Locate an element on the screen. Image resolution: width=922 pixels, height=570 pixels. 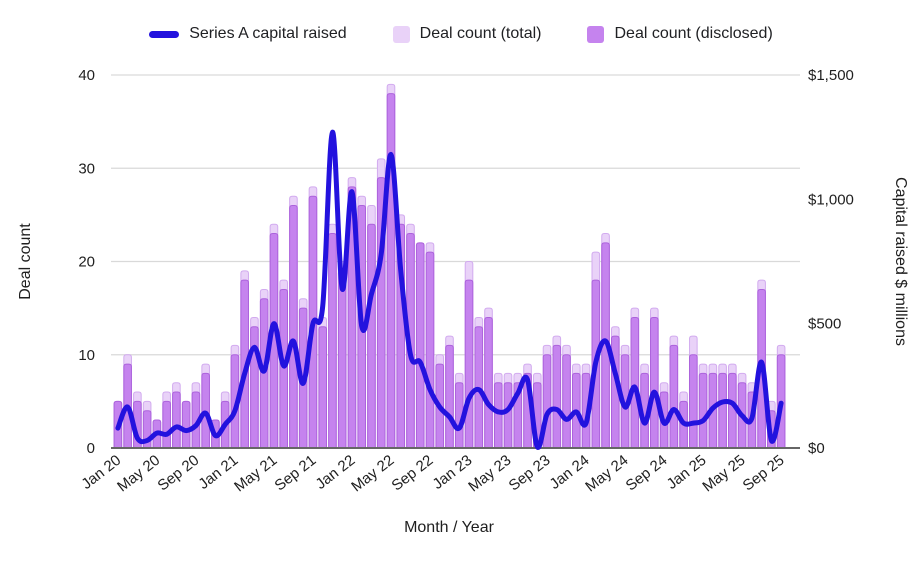
legend-item-deal-count-total: Deal count (total) is located at coordinates (467, 34).